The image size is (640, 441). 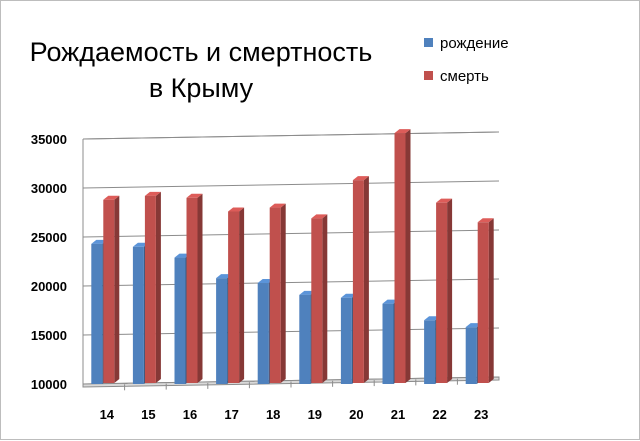 I want to click on chart-title-line-2: в Крыму, so click(x=201, y=88).